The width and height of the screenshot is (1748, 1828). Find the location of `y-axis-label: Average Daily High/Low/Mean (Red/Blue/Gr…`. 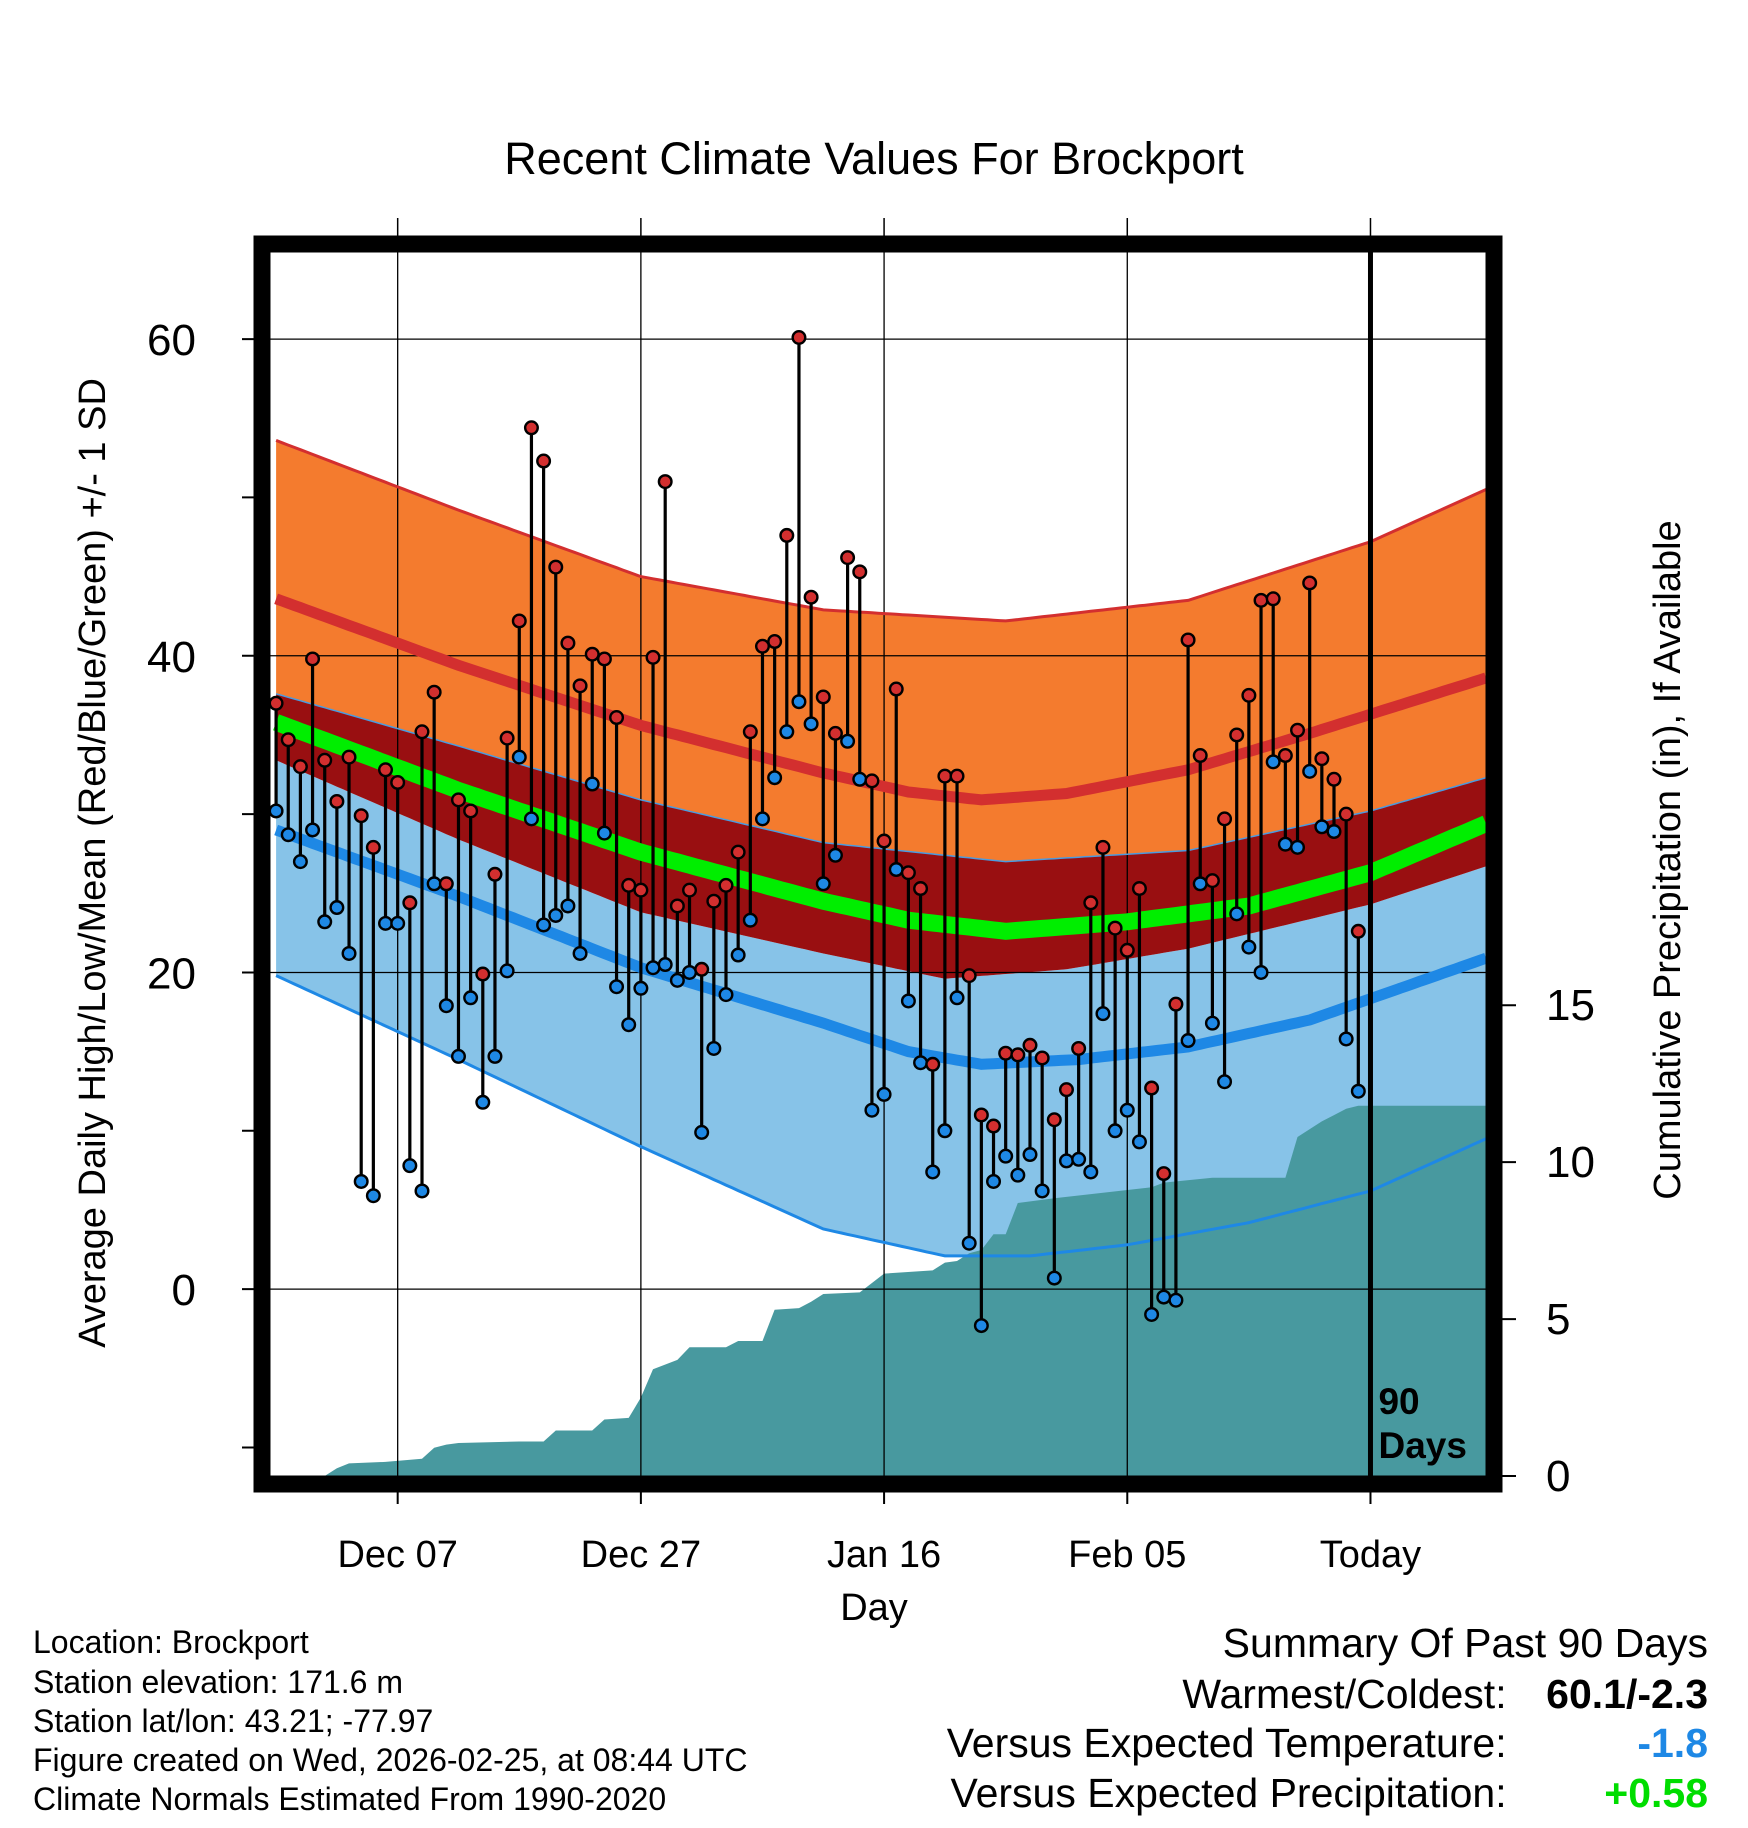

y-axis-label: Average Daily High/Low/Mean (Red/Blue/Gr… is located at coordinates (93, 863).